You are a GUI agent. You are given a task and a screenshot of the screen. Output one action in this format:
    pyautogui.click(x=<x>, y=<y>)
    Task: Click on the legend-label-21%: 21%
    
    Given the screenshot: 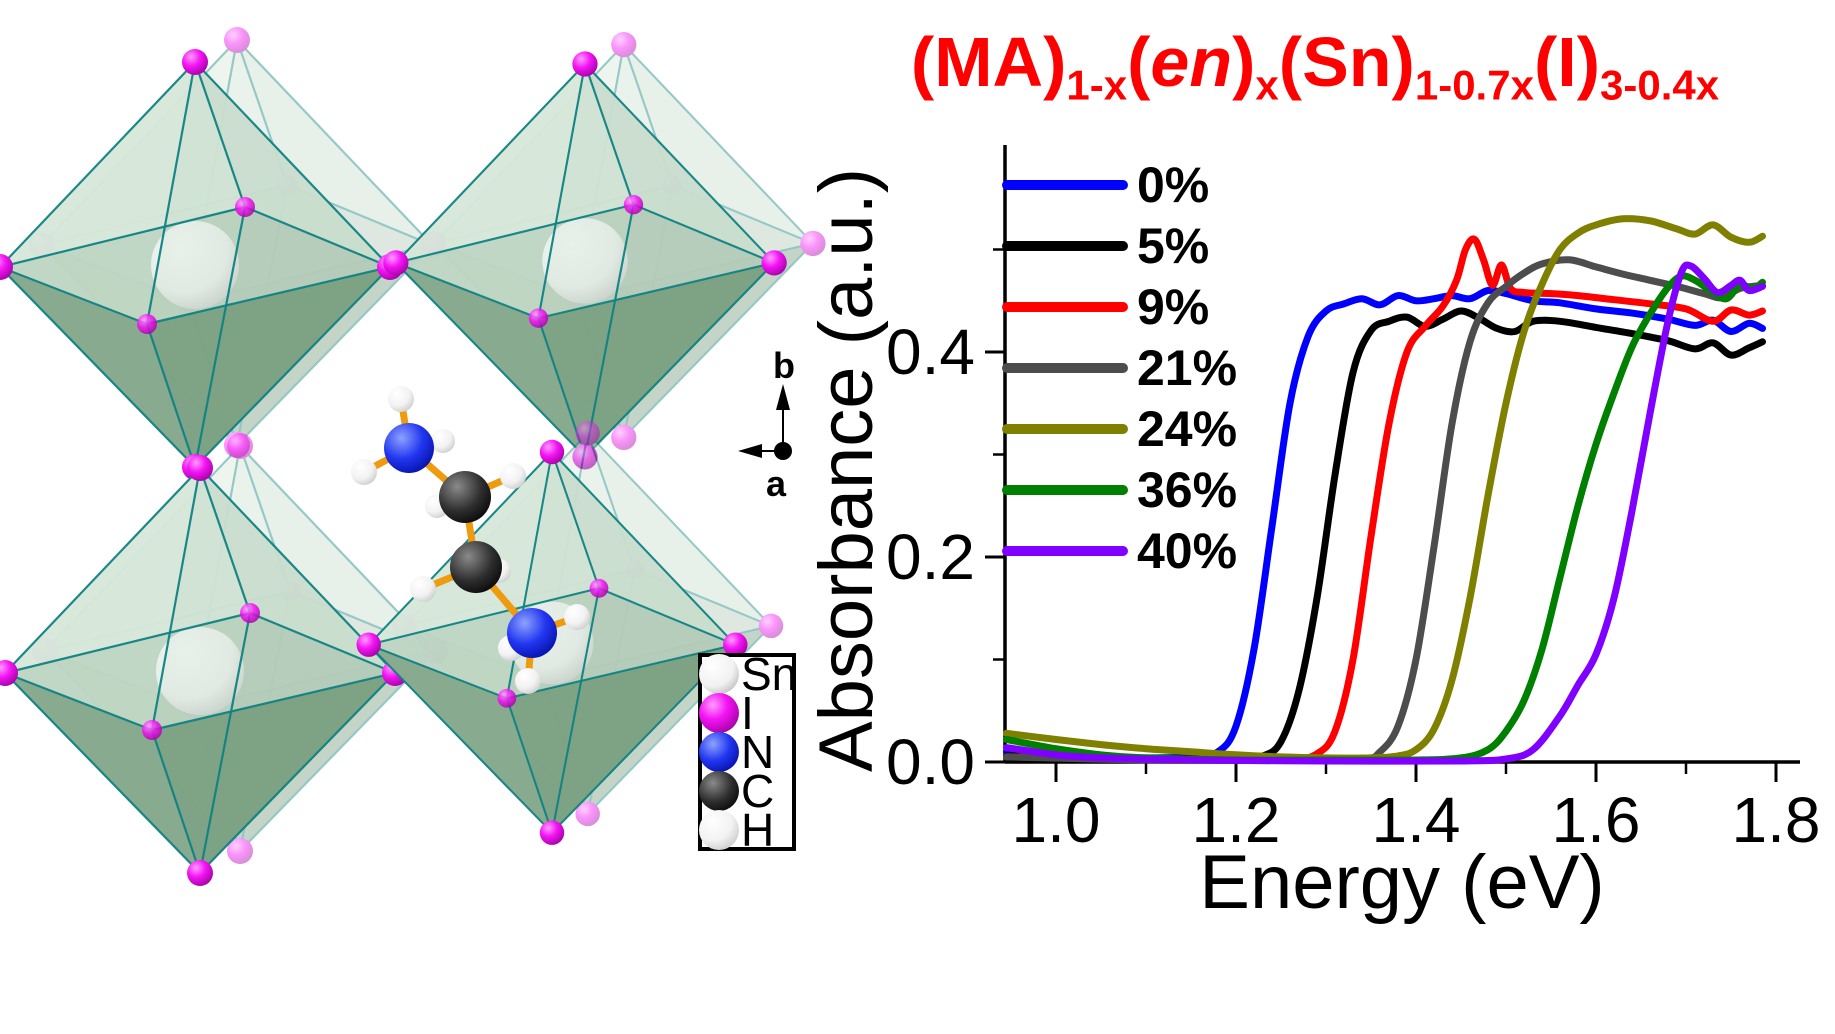 What is the action you would take?
    pyautogui.click(x=1187, y=368)
    